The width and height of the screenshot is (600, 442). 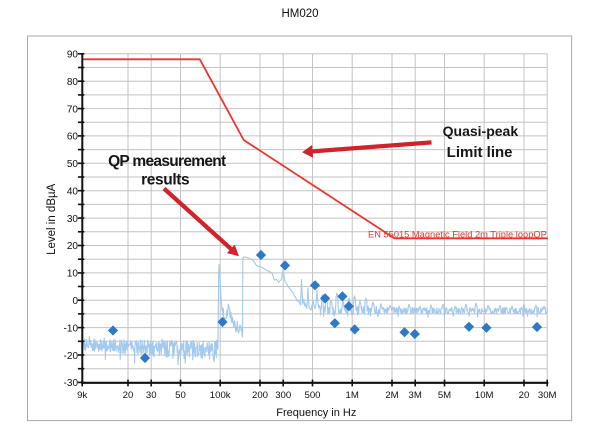 I want to click on svg-text: 70, so click(x=73, y=109).